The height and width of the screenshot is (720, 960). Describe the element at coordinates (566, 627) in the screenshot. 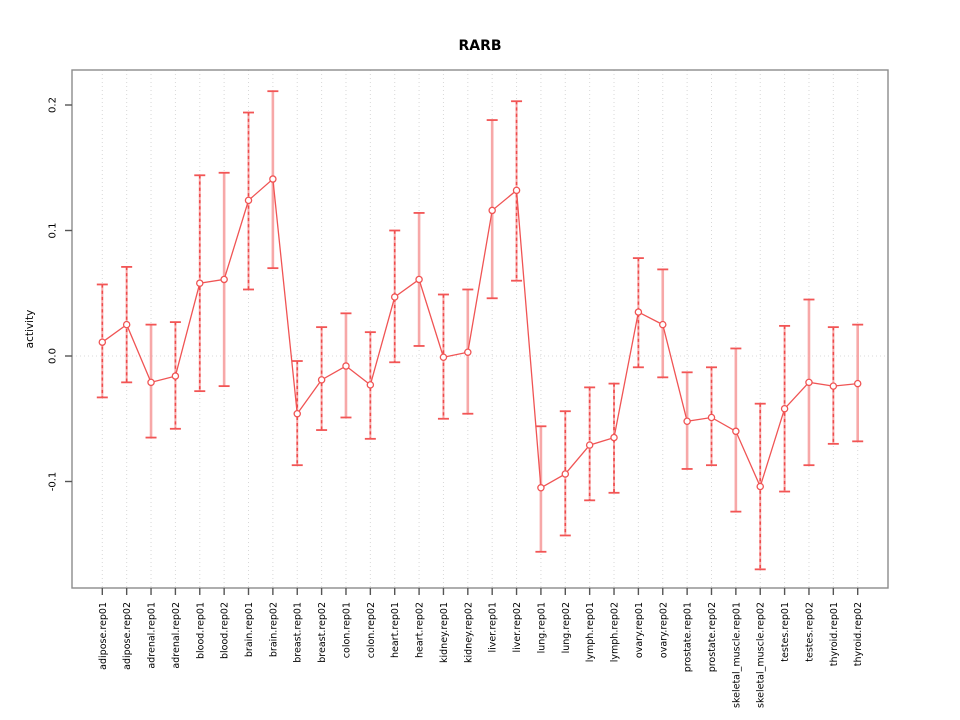

I see `x-tick-label: lung.rep02` at that location.